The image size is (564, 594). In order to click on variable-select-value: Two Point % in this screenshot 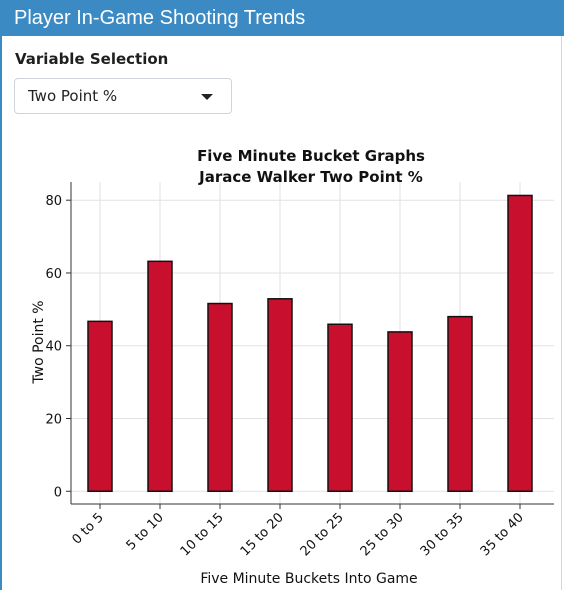, I will do `click(73, 96)`.